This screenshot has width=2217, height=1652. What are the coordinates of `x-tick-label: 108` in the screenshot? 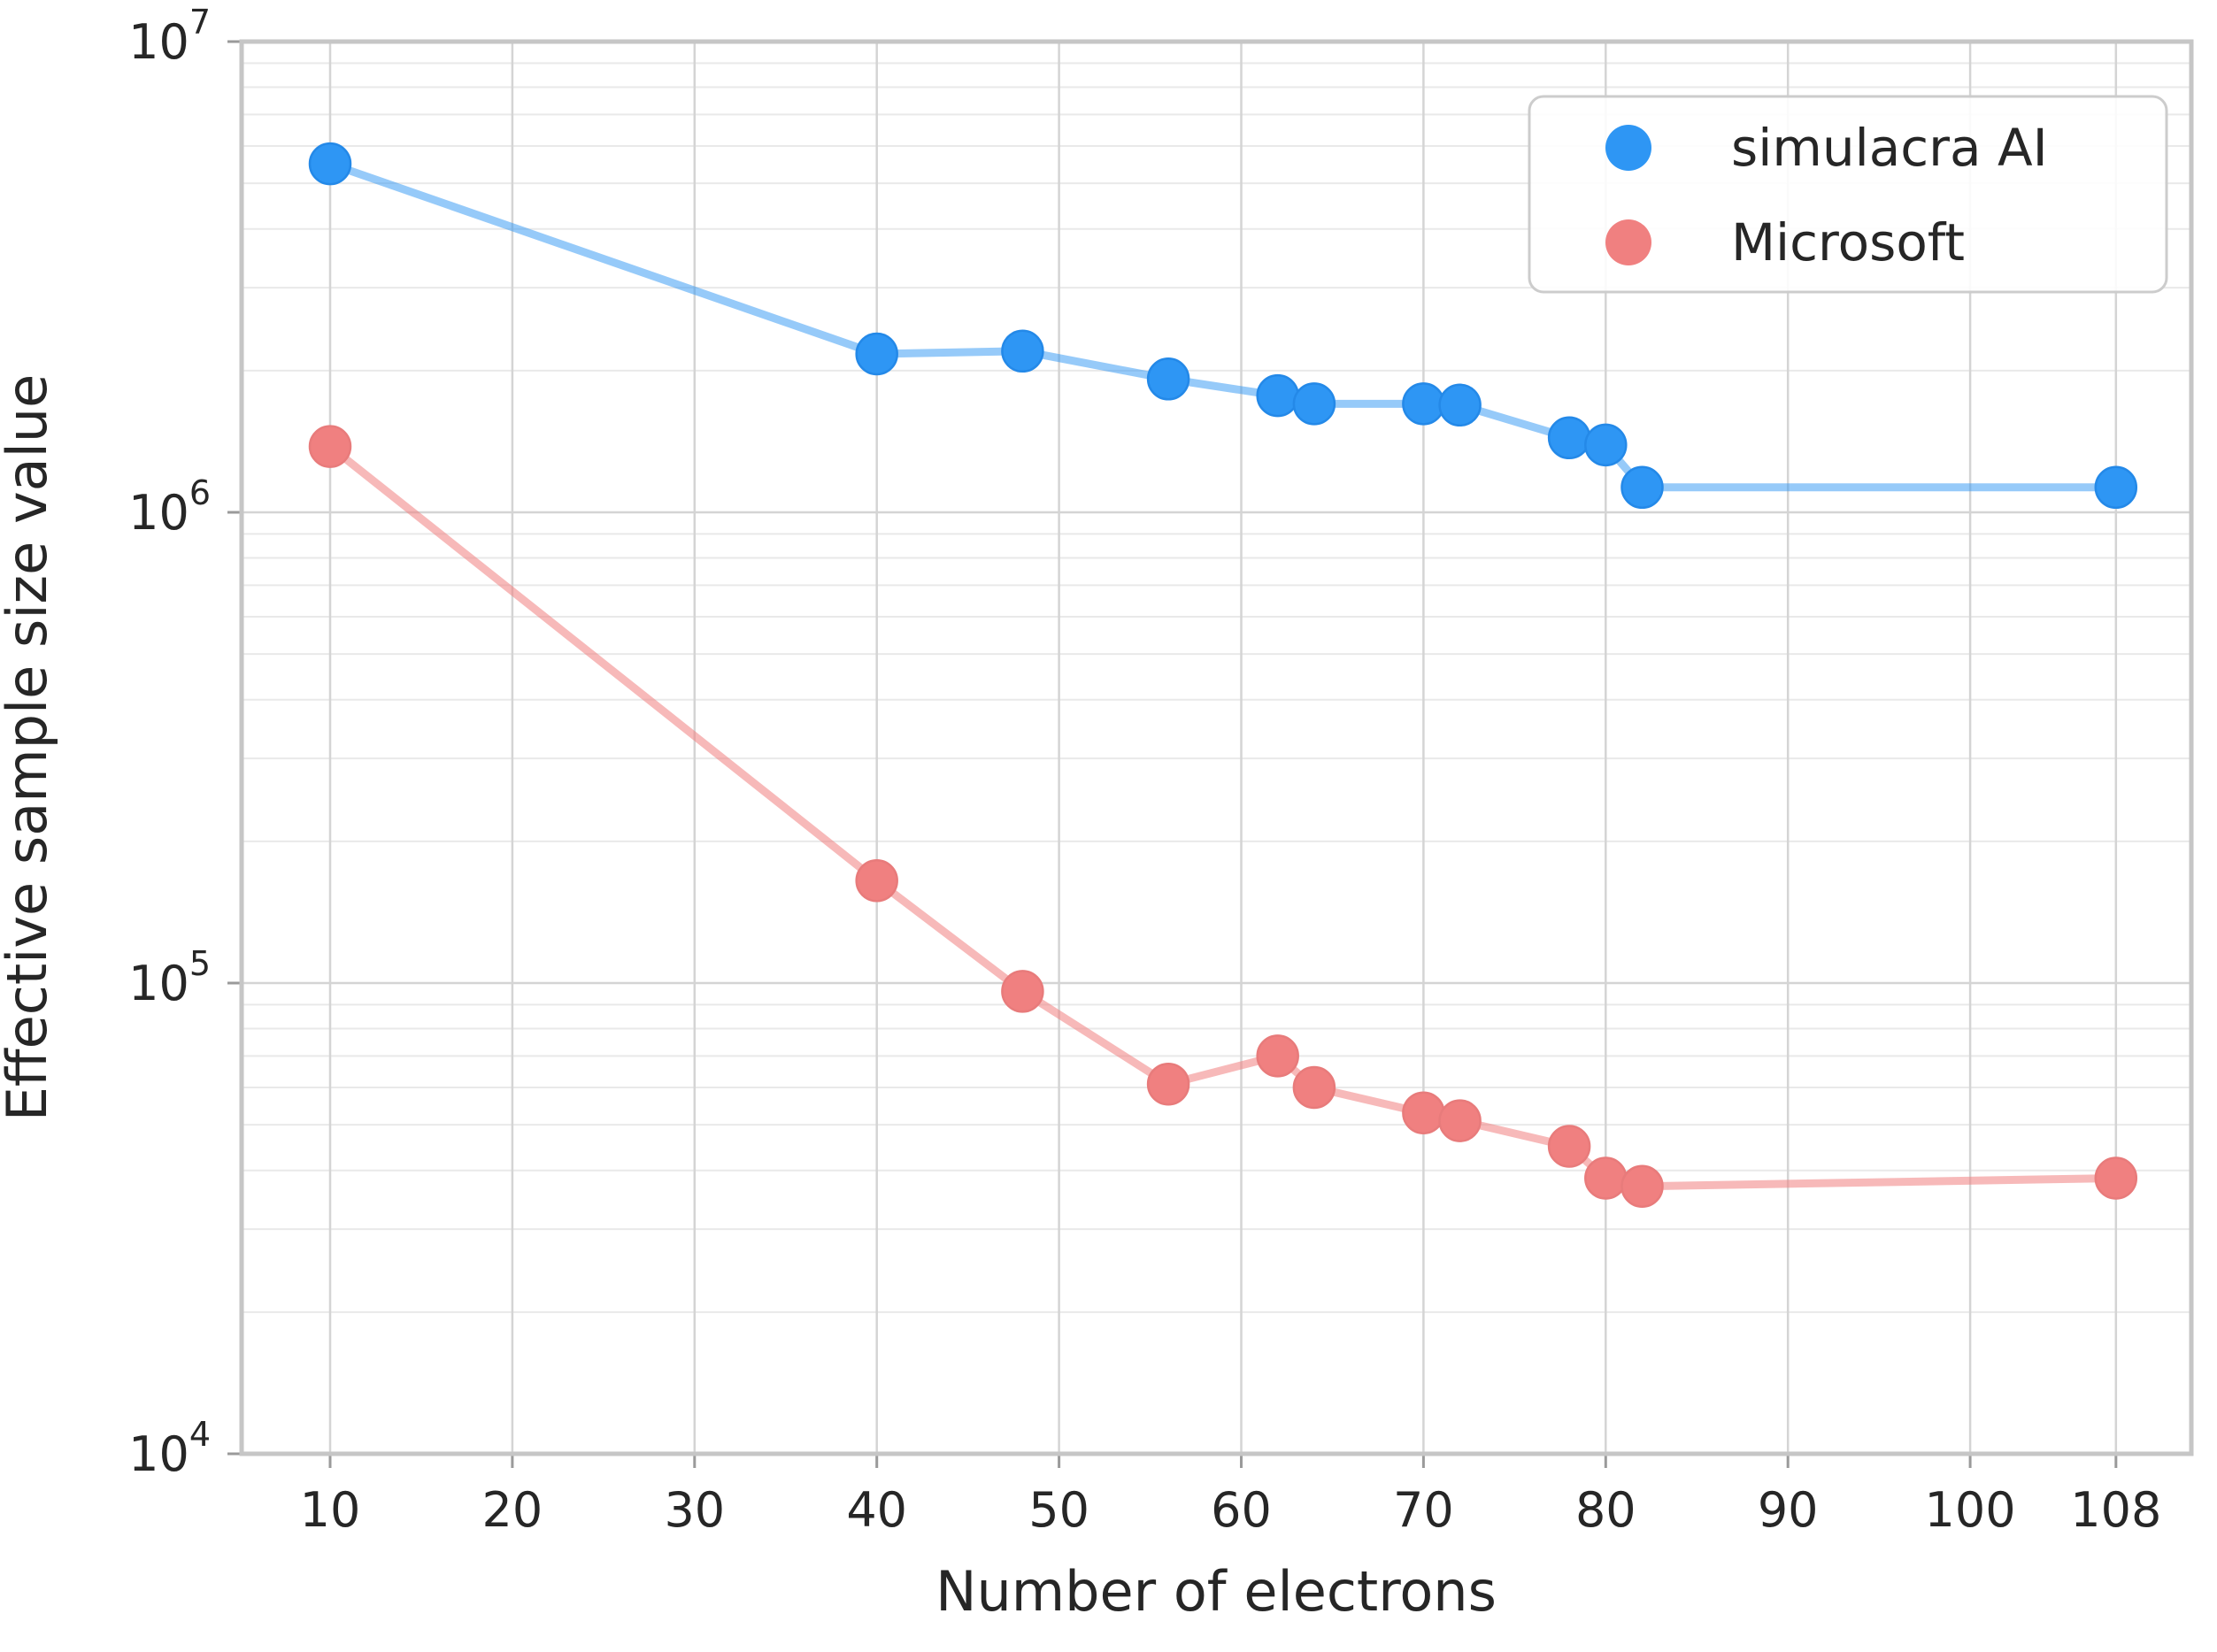 It's located at (2115, 1510).